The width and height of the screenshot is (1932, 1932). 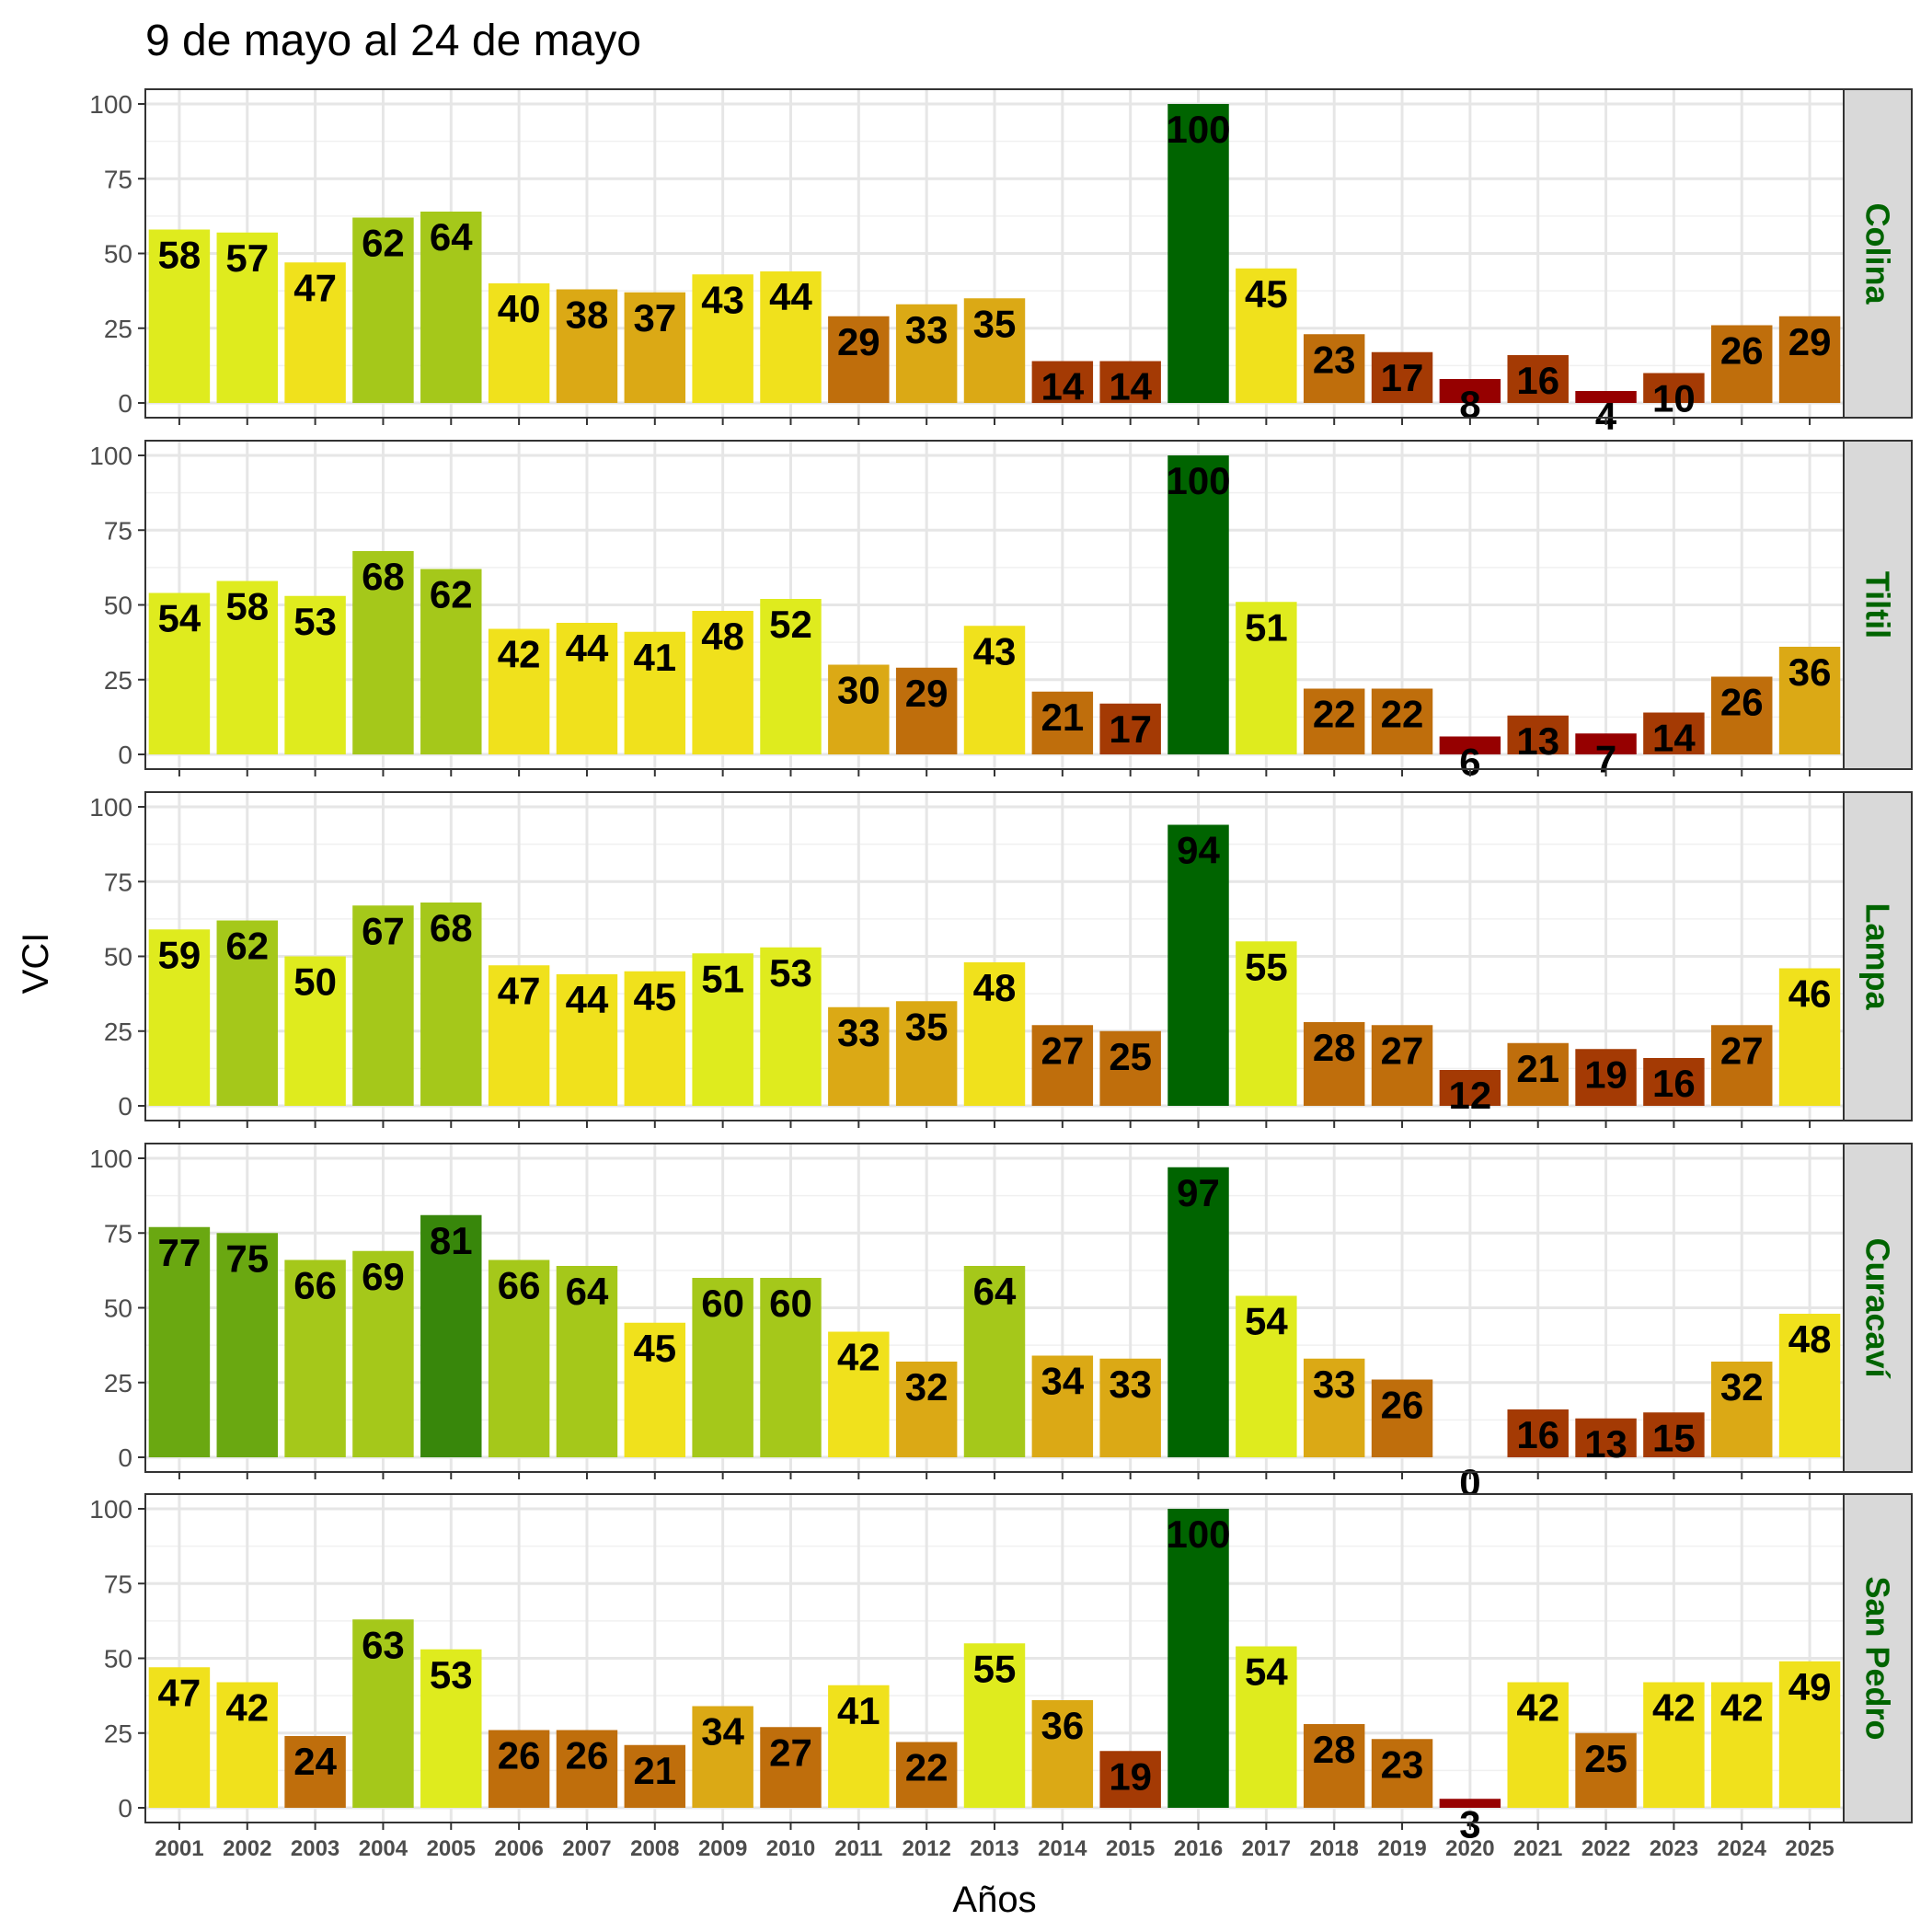 I want to click on bar-value-label: 44, so click(x=587, y=999).